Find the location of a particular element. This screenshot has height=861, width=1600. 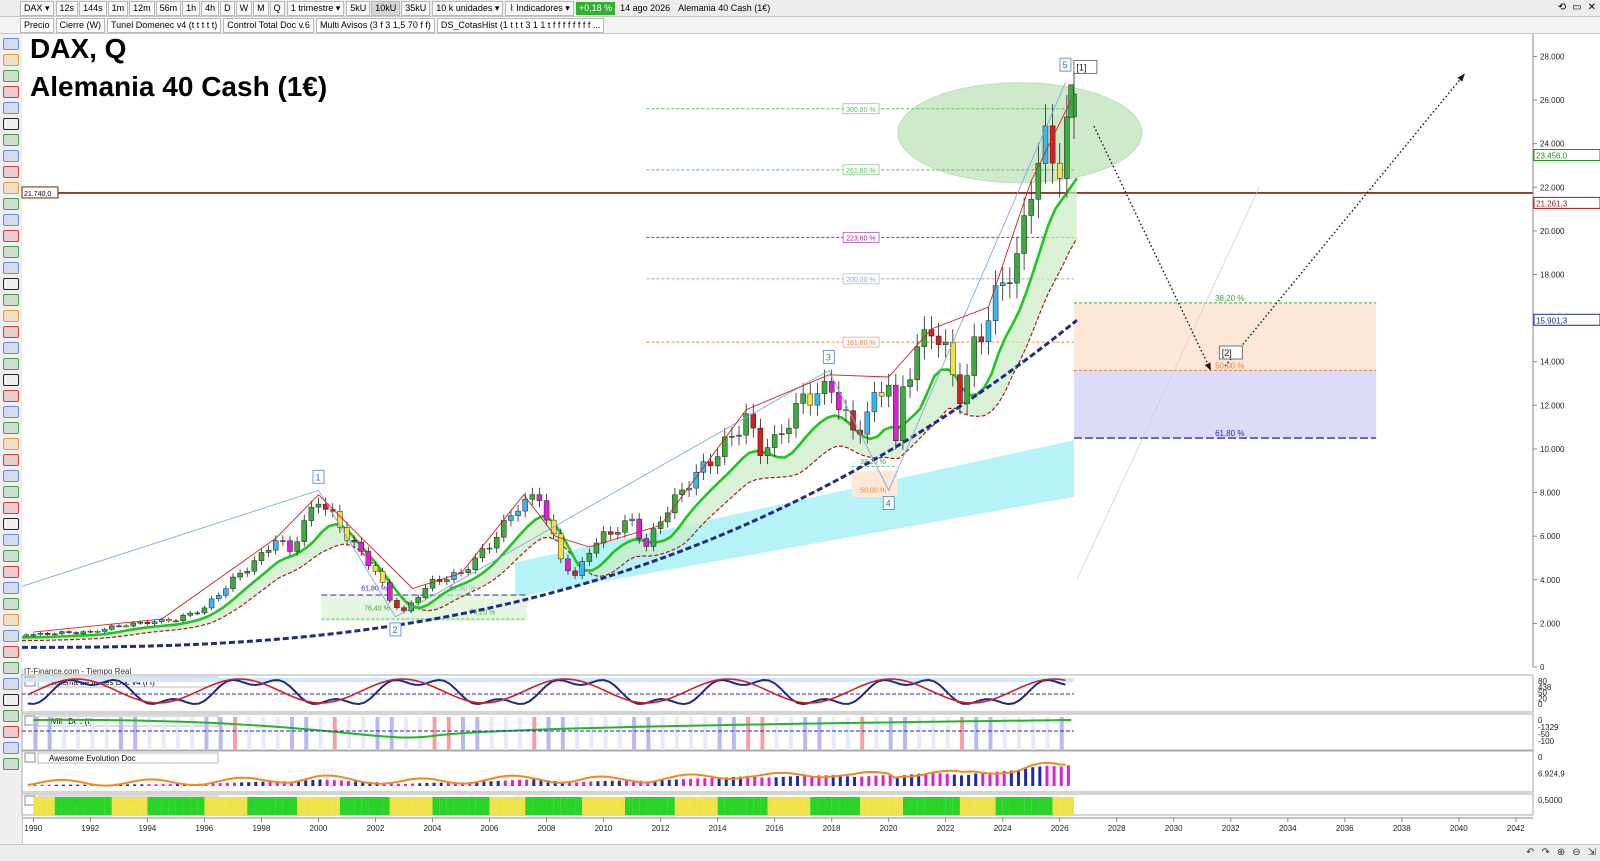

timeframe-1h: 1h is located at coordinates (191, 8).